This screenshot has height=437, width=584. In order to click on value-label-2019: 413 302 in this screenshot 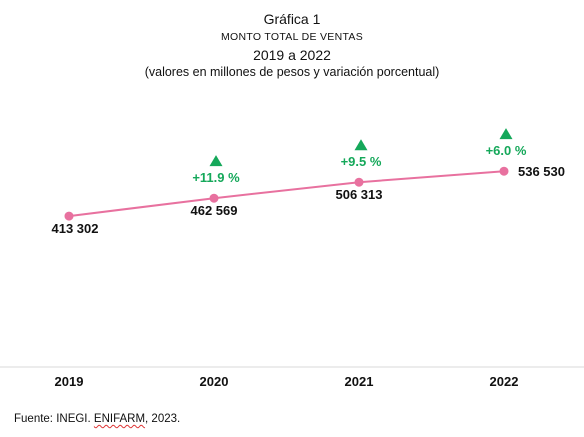, I will do `click(75, 228)`.